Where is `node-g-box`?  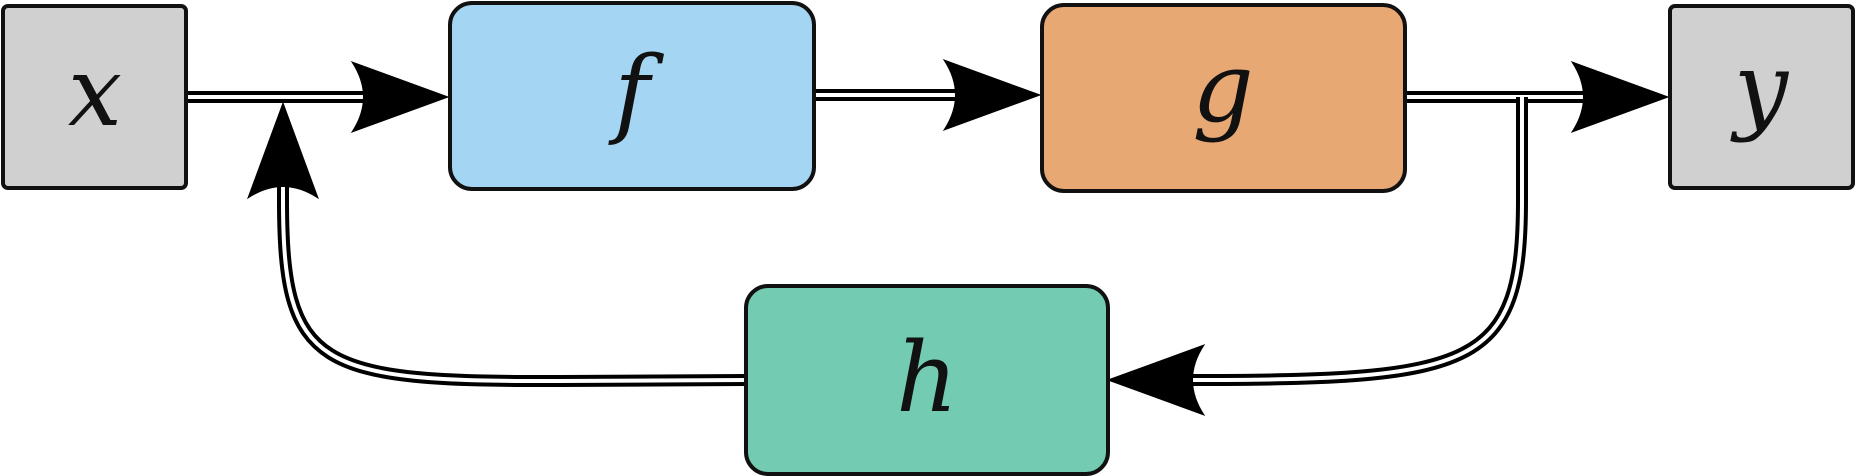 node-g-box is located at coordinates (1223, 98).